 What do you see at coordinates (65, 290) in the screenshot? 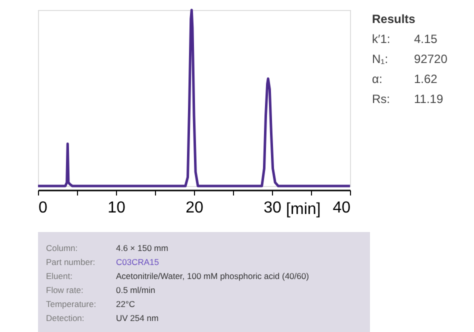
I see `text: Flow rate:` at bounding box center [65, 290].